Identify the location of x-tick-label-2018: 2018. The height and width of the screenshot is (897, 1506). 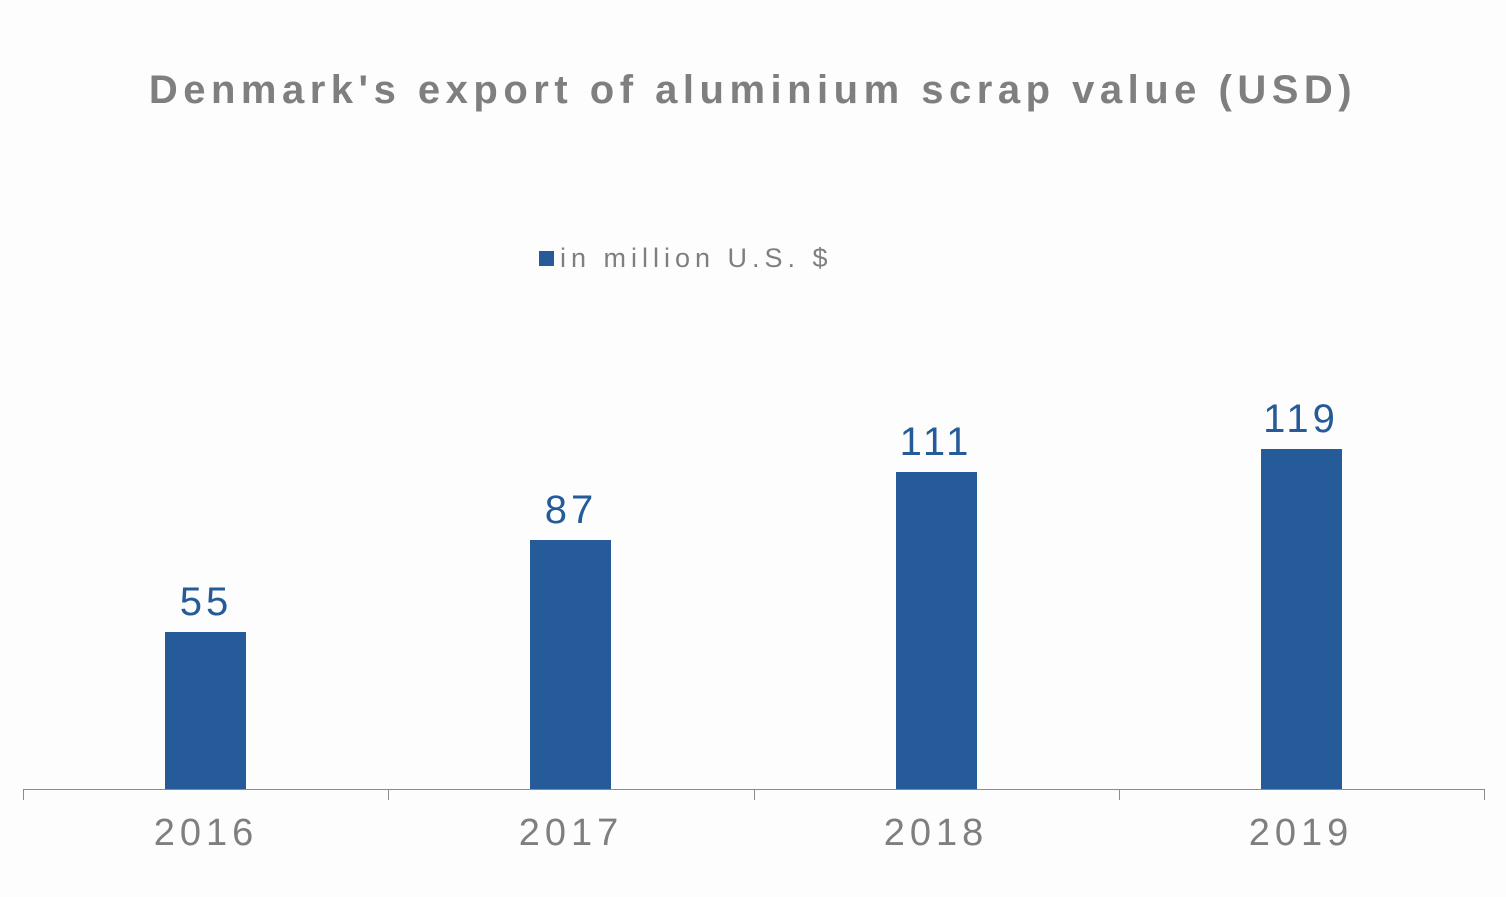
(936, 833).